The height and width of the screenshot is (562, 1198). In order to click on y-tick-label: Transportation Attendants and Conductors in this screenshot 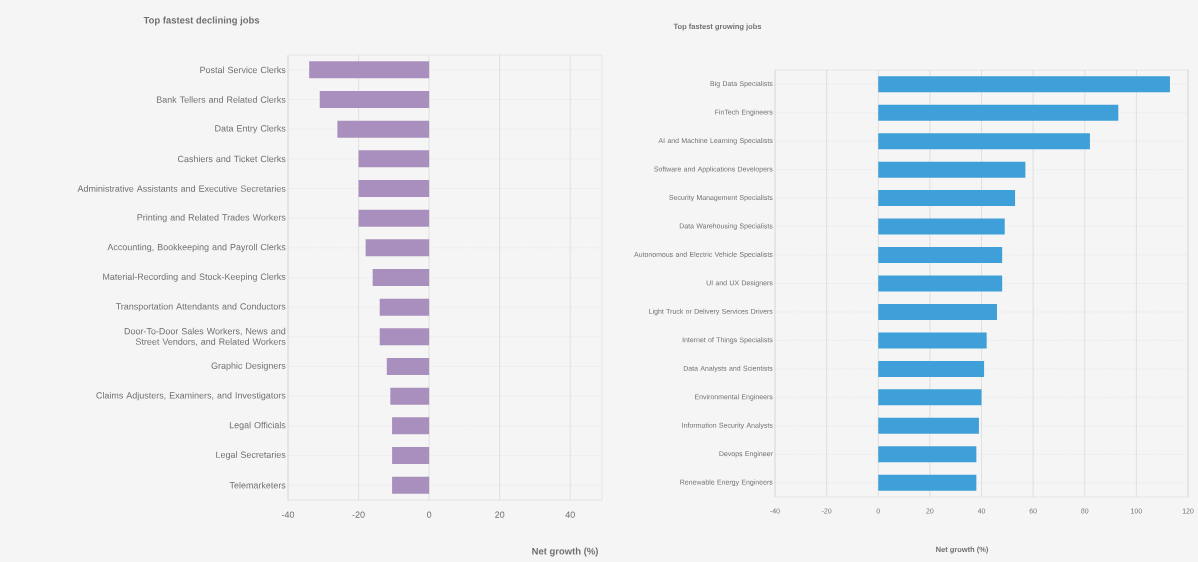, I will do `click(200, 307)`.